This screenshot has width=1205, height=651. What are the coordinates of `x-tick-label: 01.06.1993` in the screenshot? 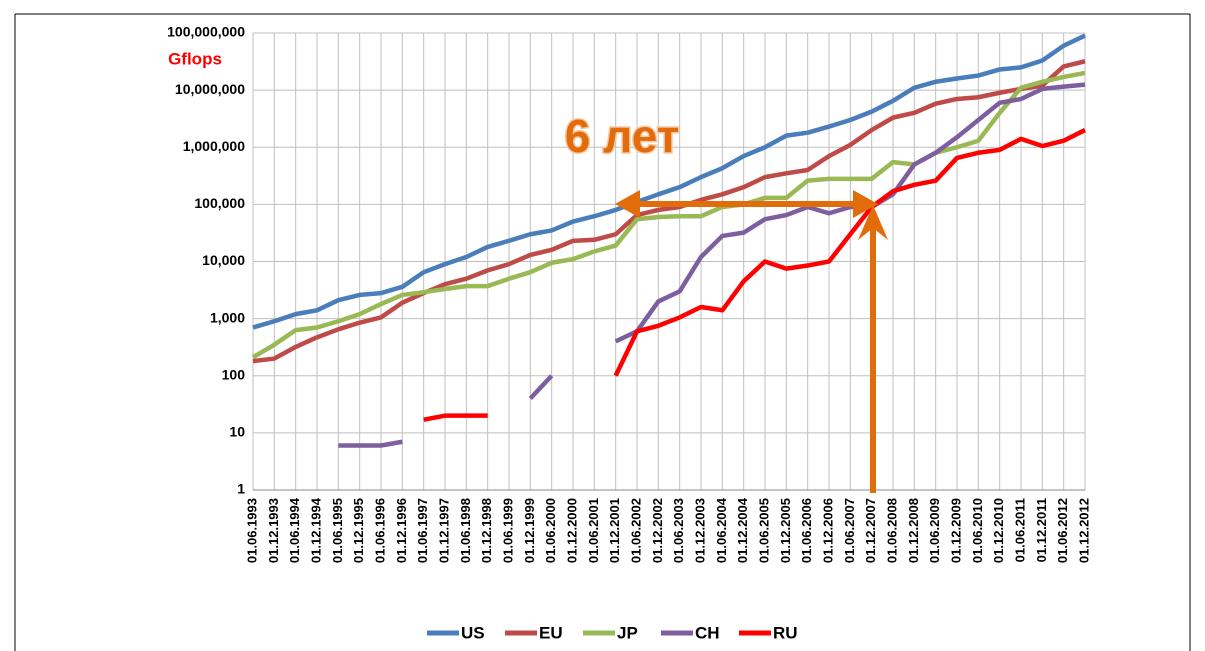 It's located at (251, 530).